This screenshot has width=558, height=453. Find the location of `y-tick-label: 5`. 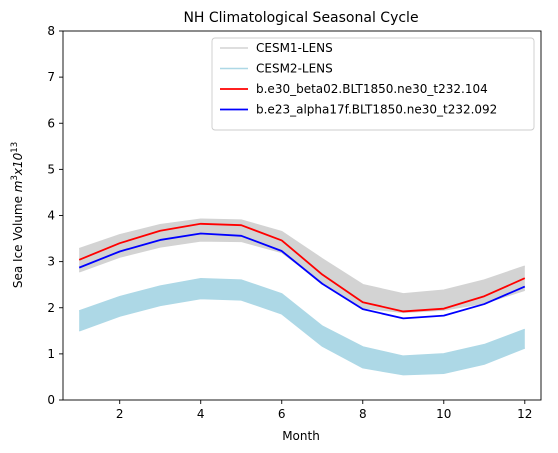

y-tick-label: 5 is located at coordinates (51, 169).